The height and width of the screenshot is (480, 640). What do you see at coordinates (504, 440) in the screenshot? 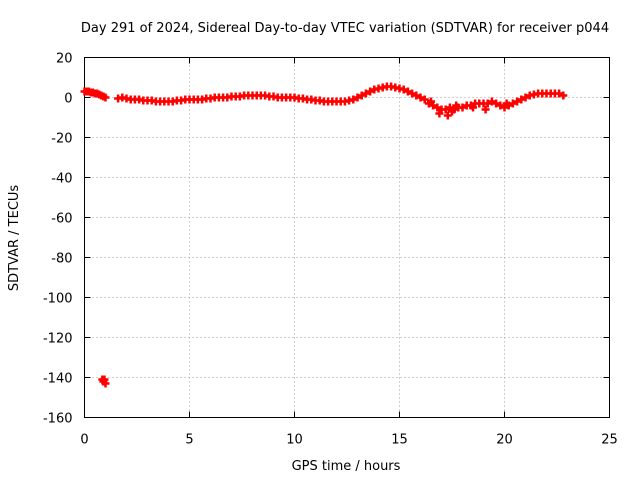
I see `x-tick-label: 20` at bounding box center [504, 440].